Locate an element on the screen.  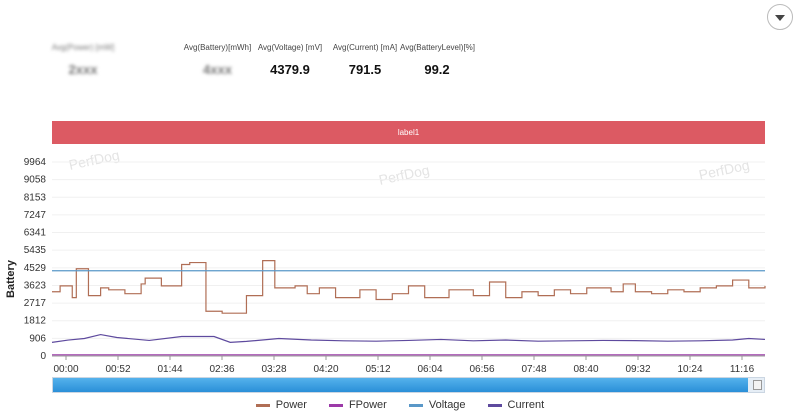
stat-value: 4379.9 is located at coordinates (290, 69).